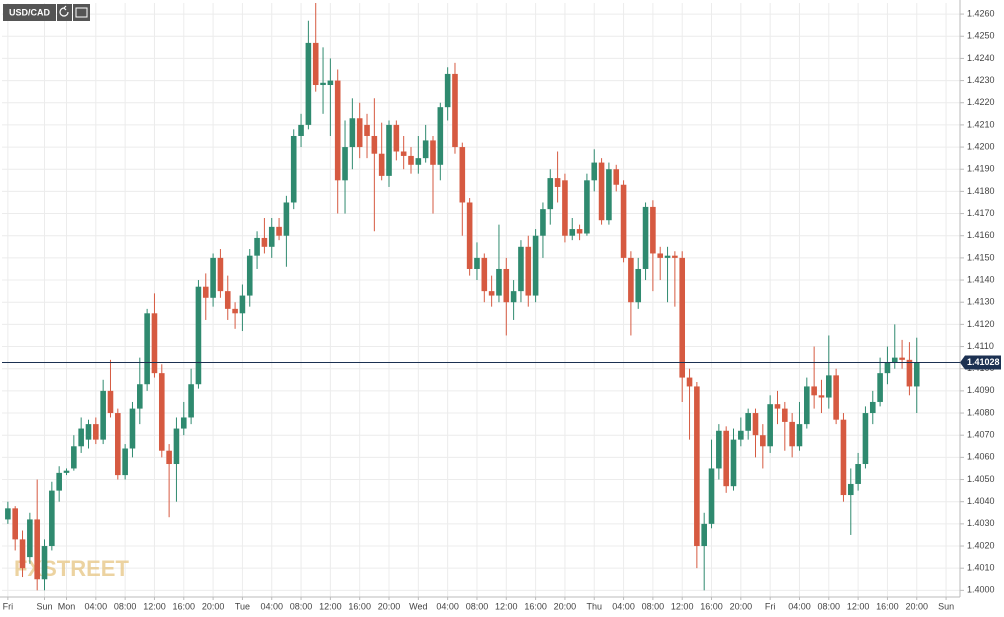 This screenshot has height=617, width=1004. Describe the element at coordinates (980, 346) in the screenshot. I see `y-tick-label: 1.4110` at that location.